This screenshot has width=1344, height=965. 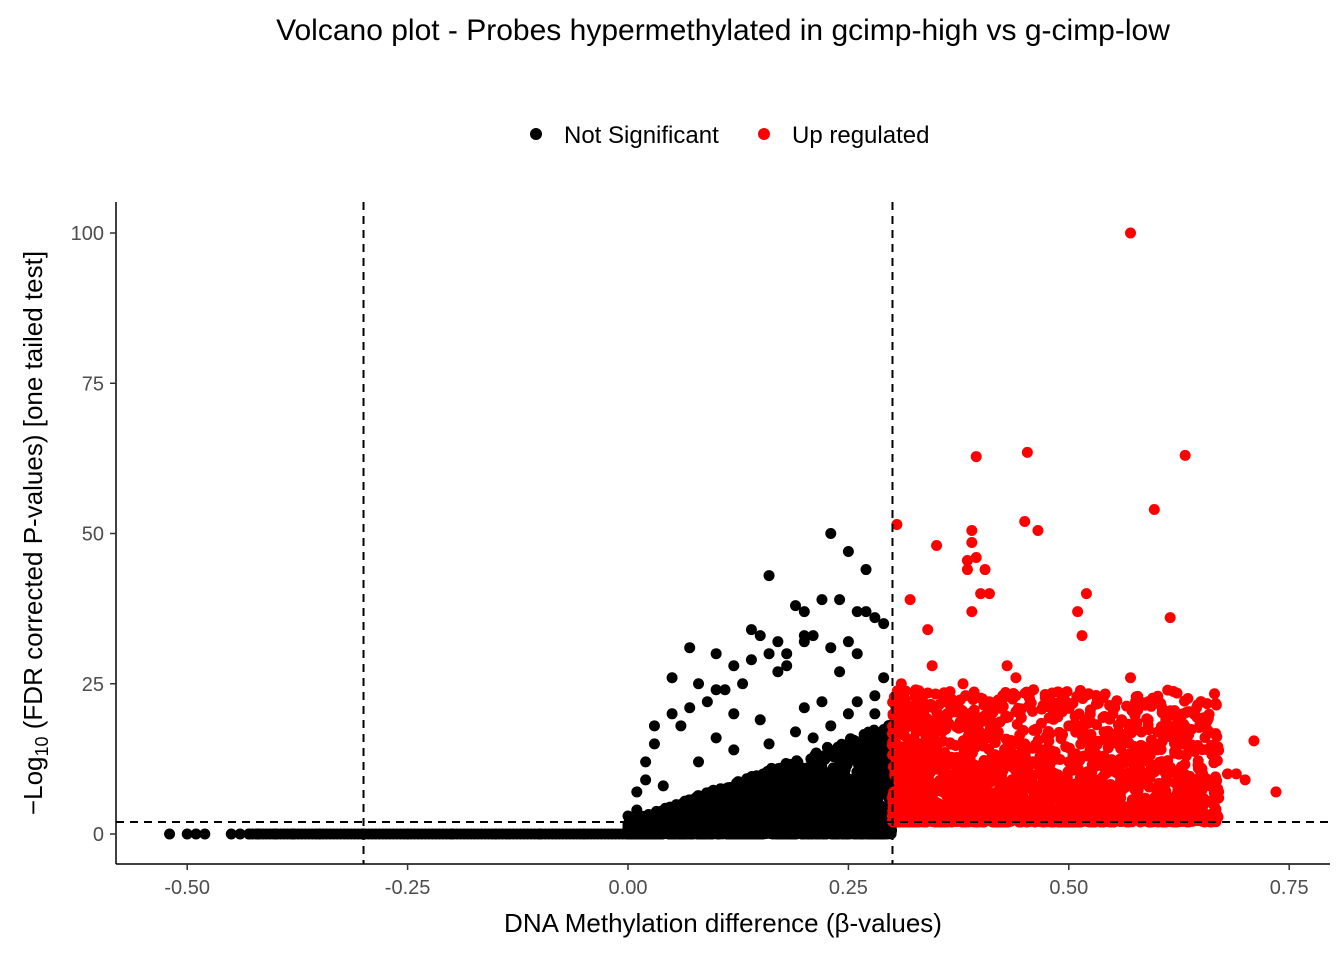 I want to click on legend-marker-up-regulated, so click(x=764, y=134).